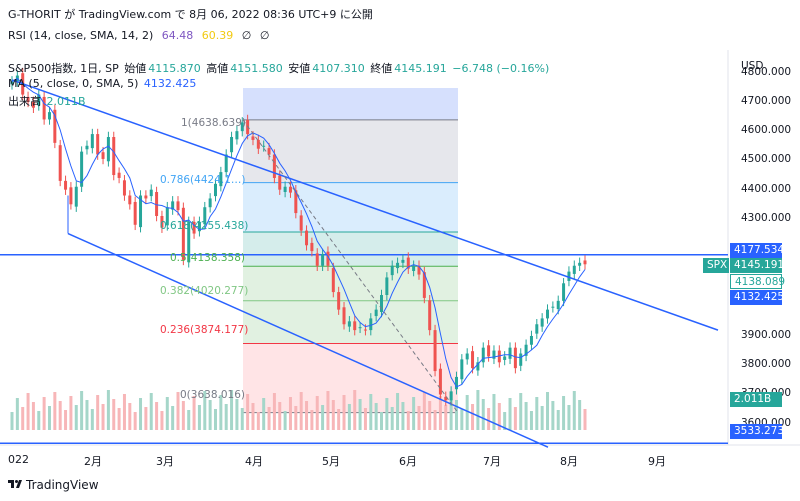 The height and width of the screenshot is (501, 800). I want to click on low-value: 4107.310, so click(338, 68).